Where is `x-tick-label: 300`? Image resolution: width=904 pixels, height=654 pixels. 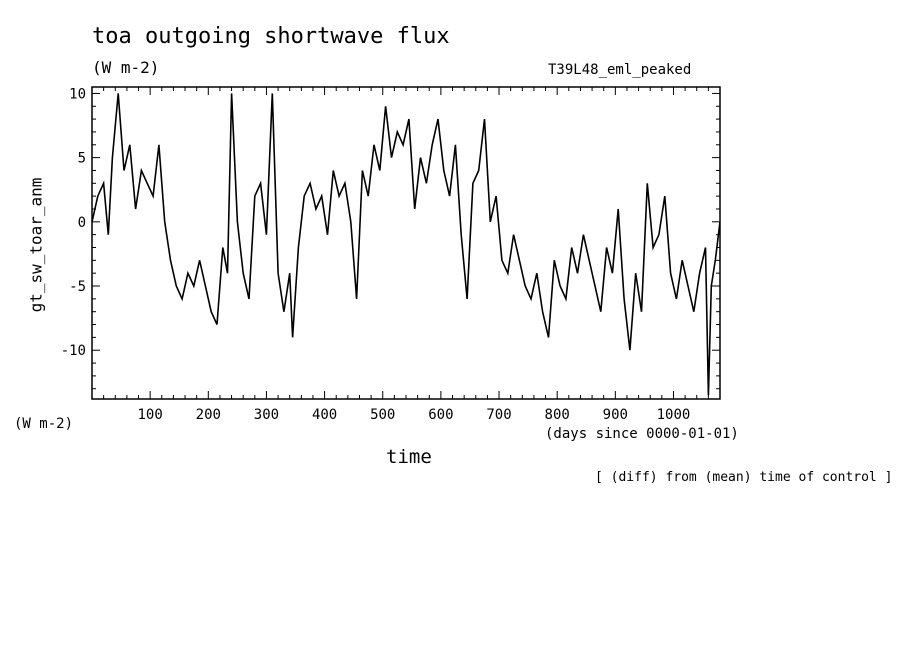 x-tick-label: 300 is located at coordinates (266, 415).